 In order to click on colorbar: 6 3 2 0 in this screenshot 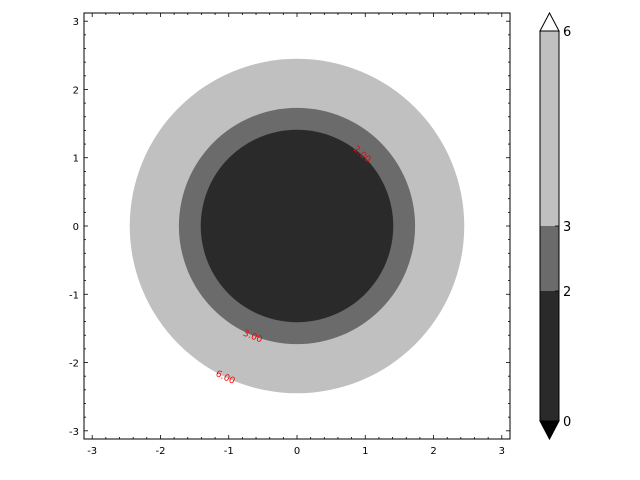, I will do `click(555, 226)`.